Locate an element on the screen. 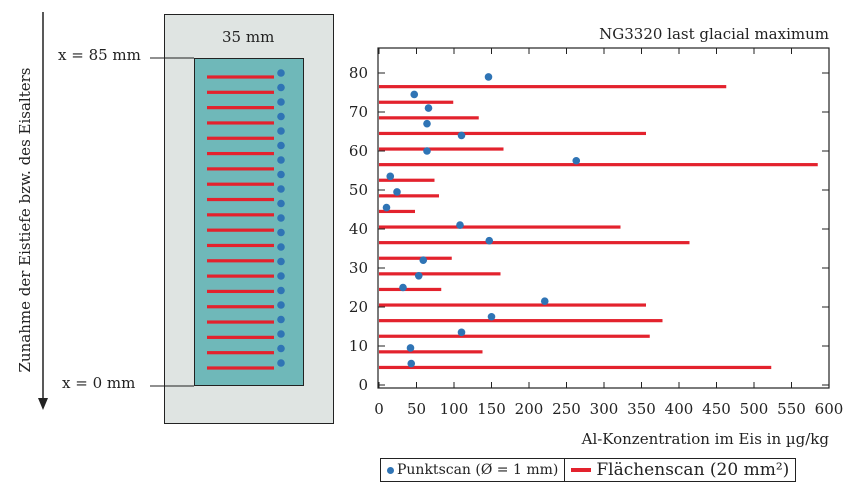  x-tick-label-300: 300 is located at coordinates (604, 409).